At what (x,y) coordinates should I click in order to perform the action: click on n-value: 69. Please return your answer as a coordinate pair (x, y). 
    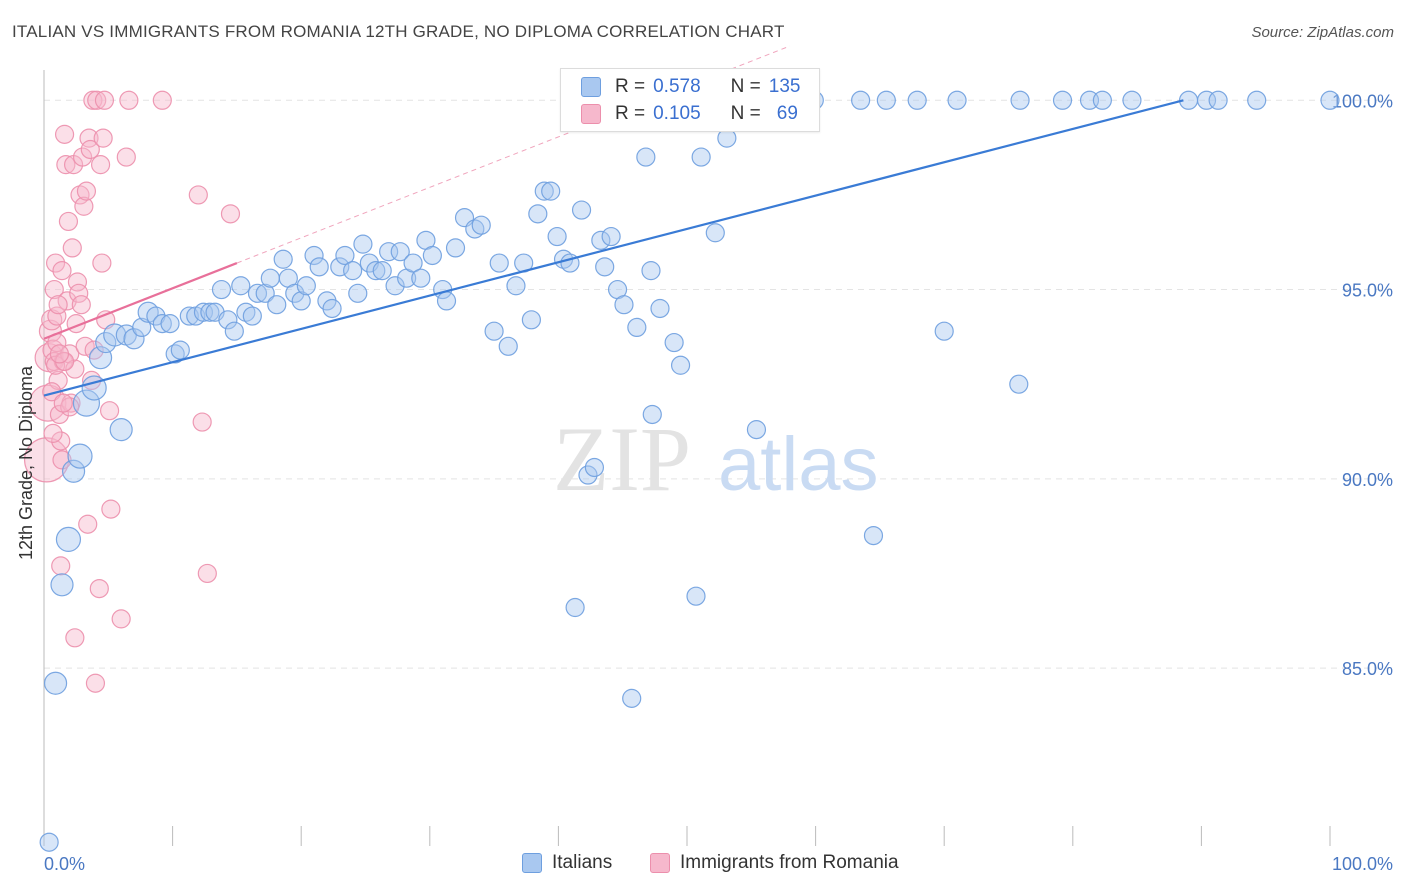
    Looking at the image, I should click on (787, 113).